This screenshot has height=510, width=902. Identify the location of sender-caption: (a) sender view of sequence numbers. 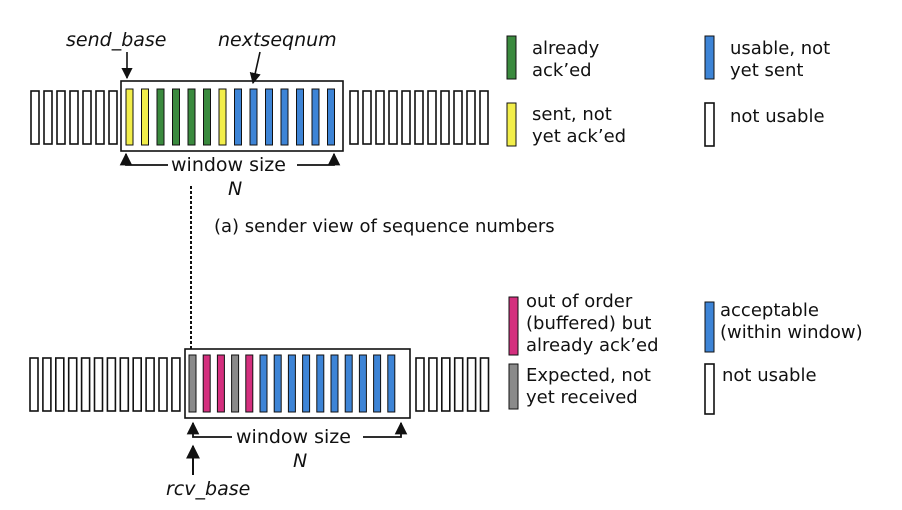
(384, 226).